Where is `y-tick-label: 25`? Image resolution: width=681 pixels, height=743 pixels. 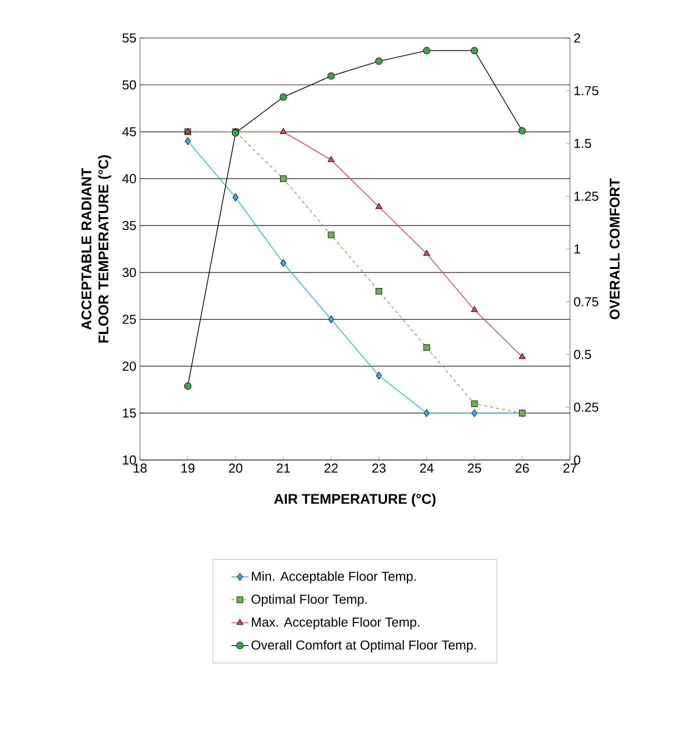 y-tick-label: 25 is located at coordinates (129, 319).